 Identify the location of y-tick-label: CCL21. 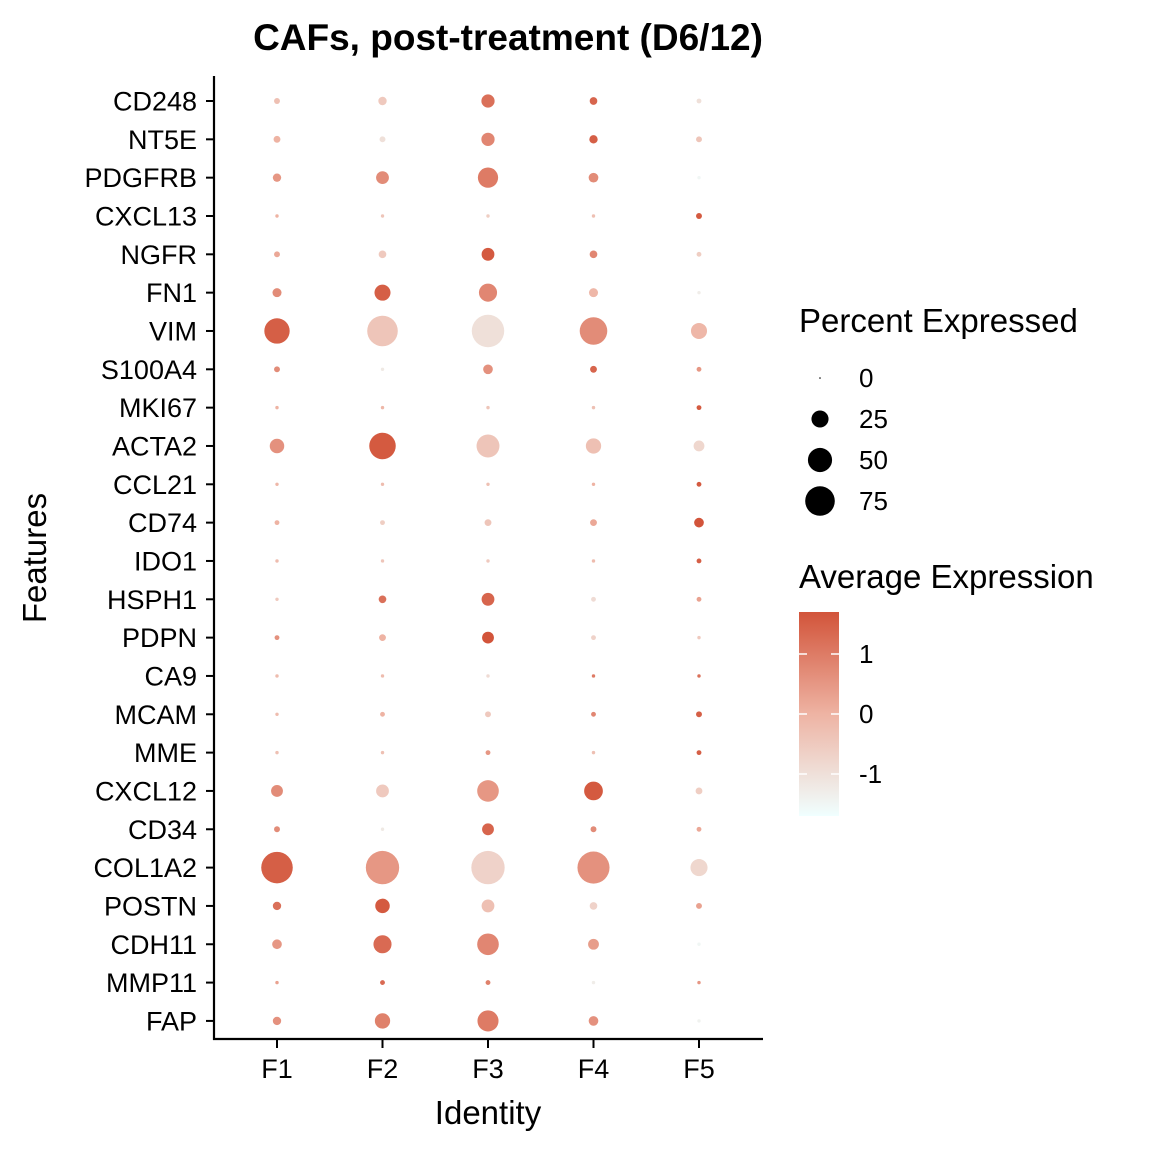
(155, 485).